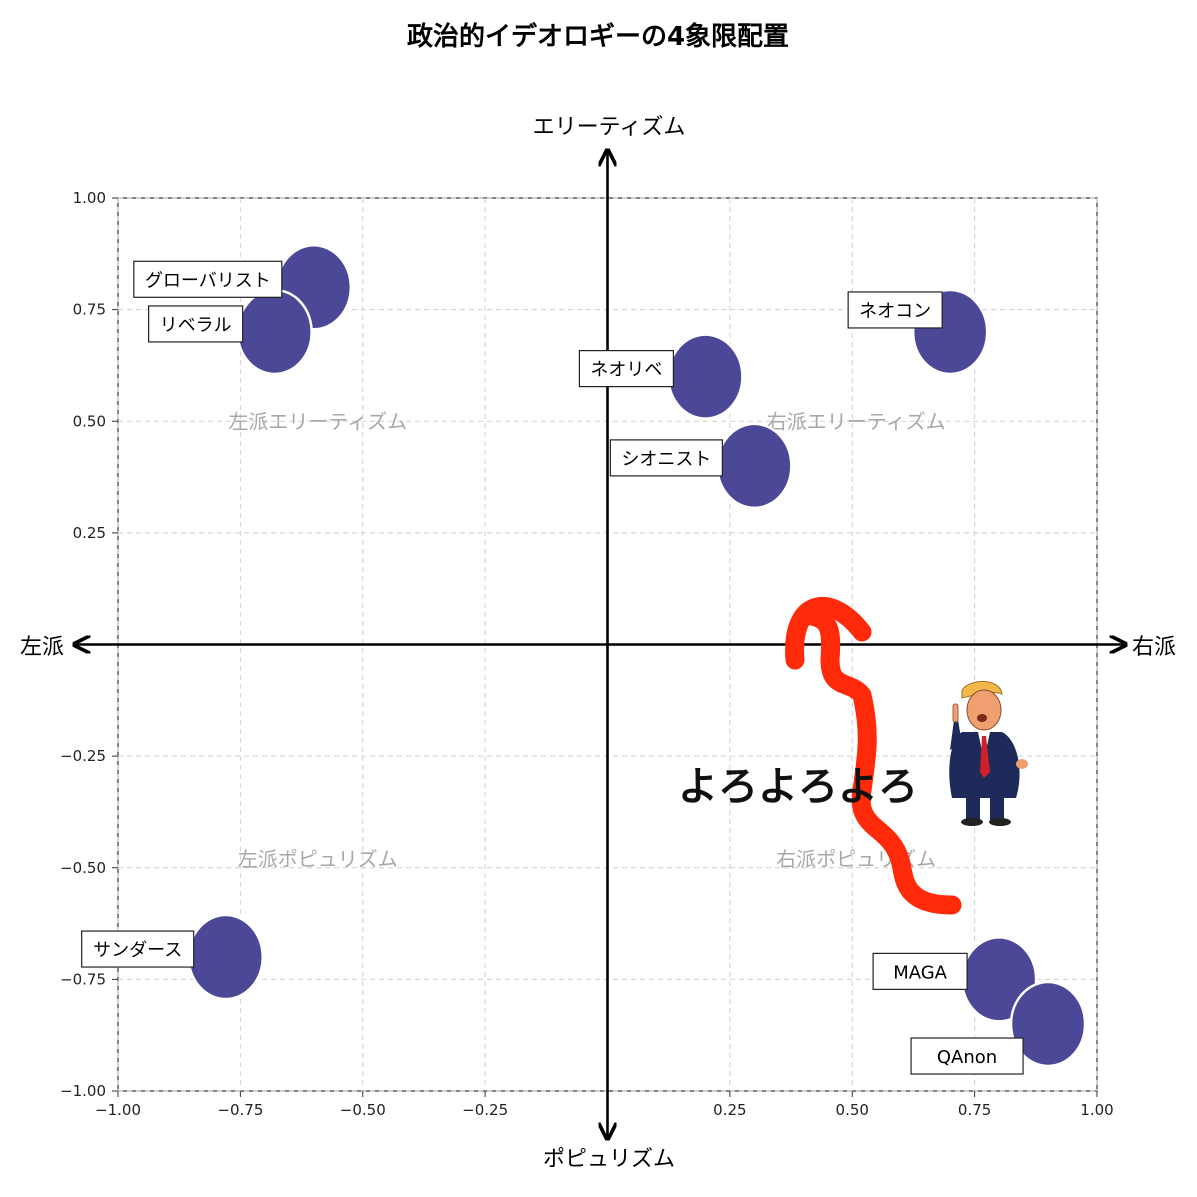 The image size is (1197, 1197). Describe the element at coordinates (118, 1110) in the screenshot. I see `x-tick-label: −1.00` at that location.